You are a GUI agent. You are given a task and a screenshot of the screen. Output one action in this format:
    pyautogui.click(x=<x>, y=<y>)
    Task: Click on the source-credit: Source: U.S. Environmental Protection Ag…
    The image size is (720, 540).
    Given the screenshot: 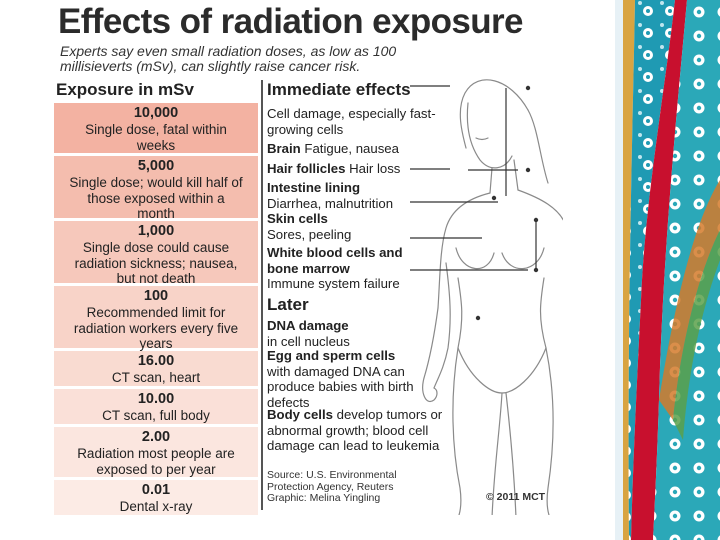 What is the action you would take?
    pyautogui.click(x=332, y=486)
    